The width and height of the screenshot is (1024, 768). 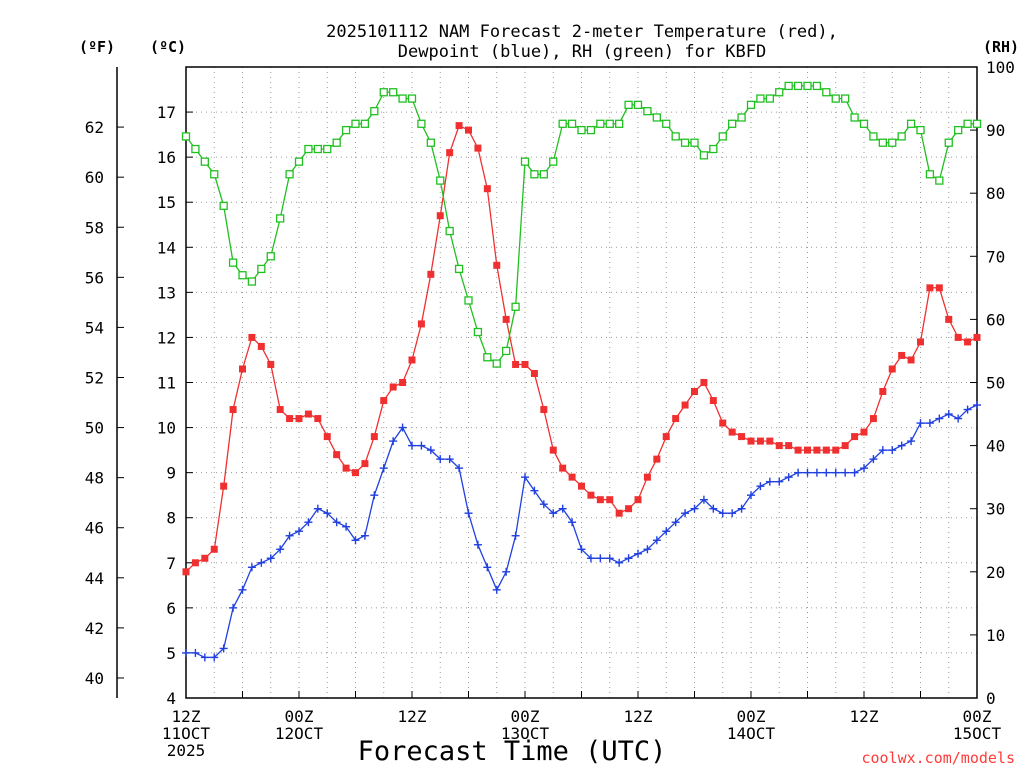 What do you see at coordinates (166, 292) in the screenshot?
I see `celsius-tick-label: 13` at bounding box center [166, 292].